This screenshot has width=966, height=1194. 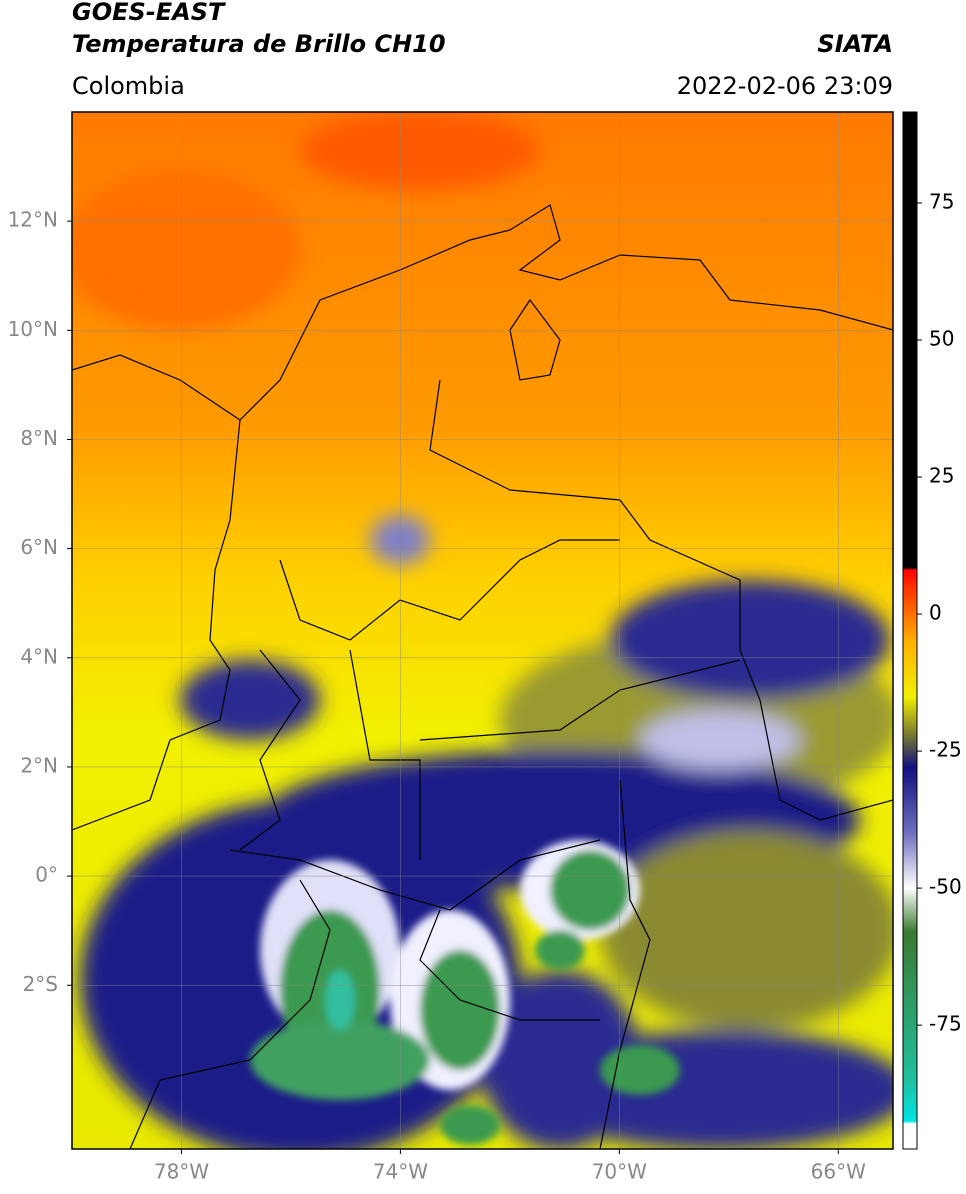 What do you see at coordinates (40, 984) in the screenshot?
I see `y-tick-label: 2°S` at bounding box center [40, 984].